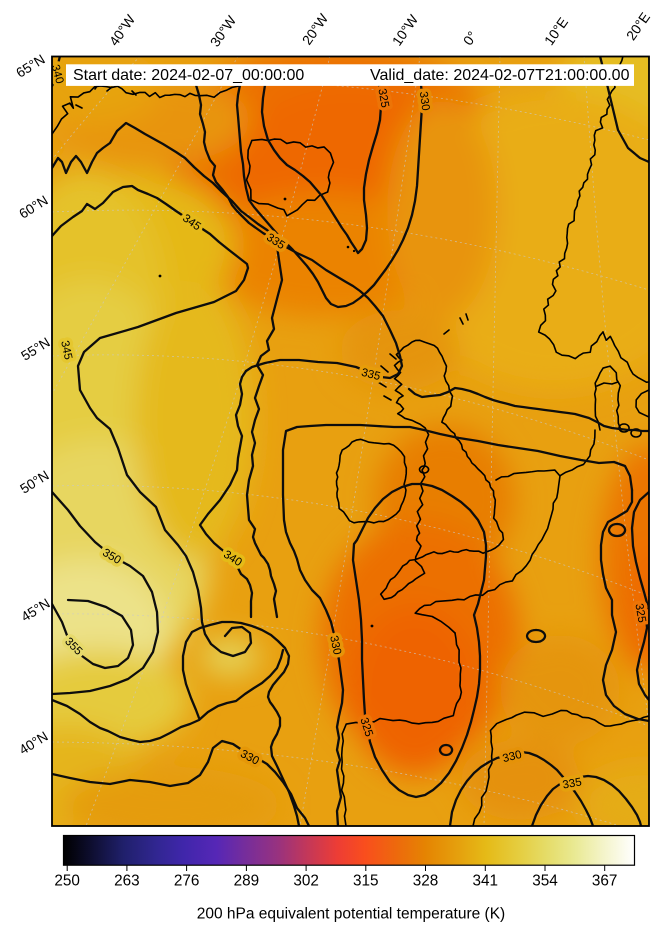  What do you see at coordinates (35, 482) in the screenshot?
I see `svg-text: 50°N` at bounding box center [35, 482].